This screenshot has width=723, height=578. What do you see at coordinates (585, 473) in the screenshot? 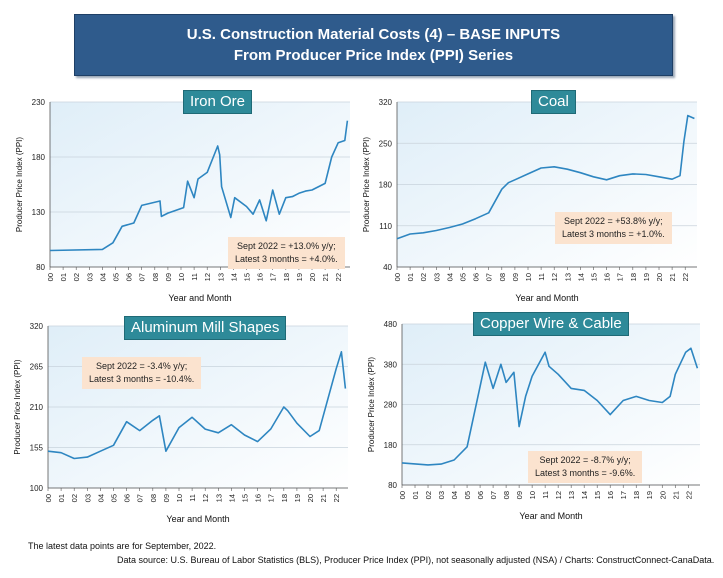
I see `annotation-line-2: Latest 3 months = -9.6%.` at bounding box center [585, 473].